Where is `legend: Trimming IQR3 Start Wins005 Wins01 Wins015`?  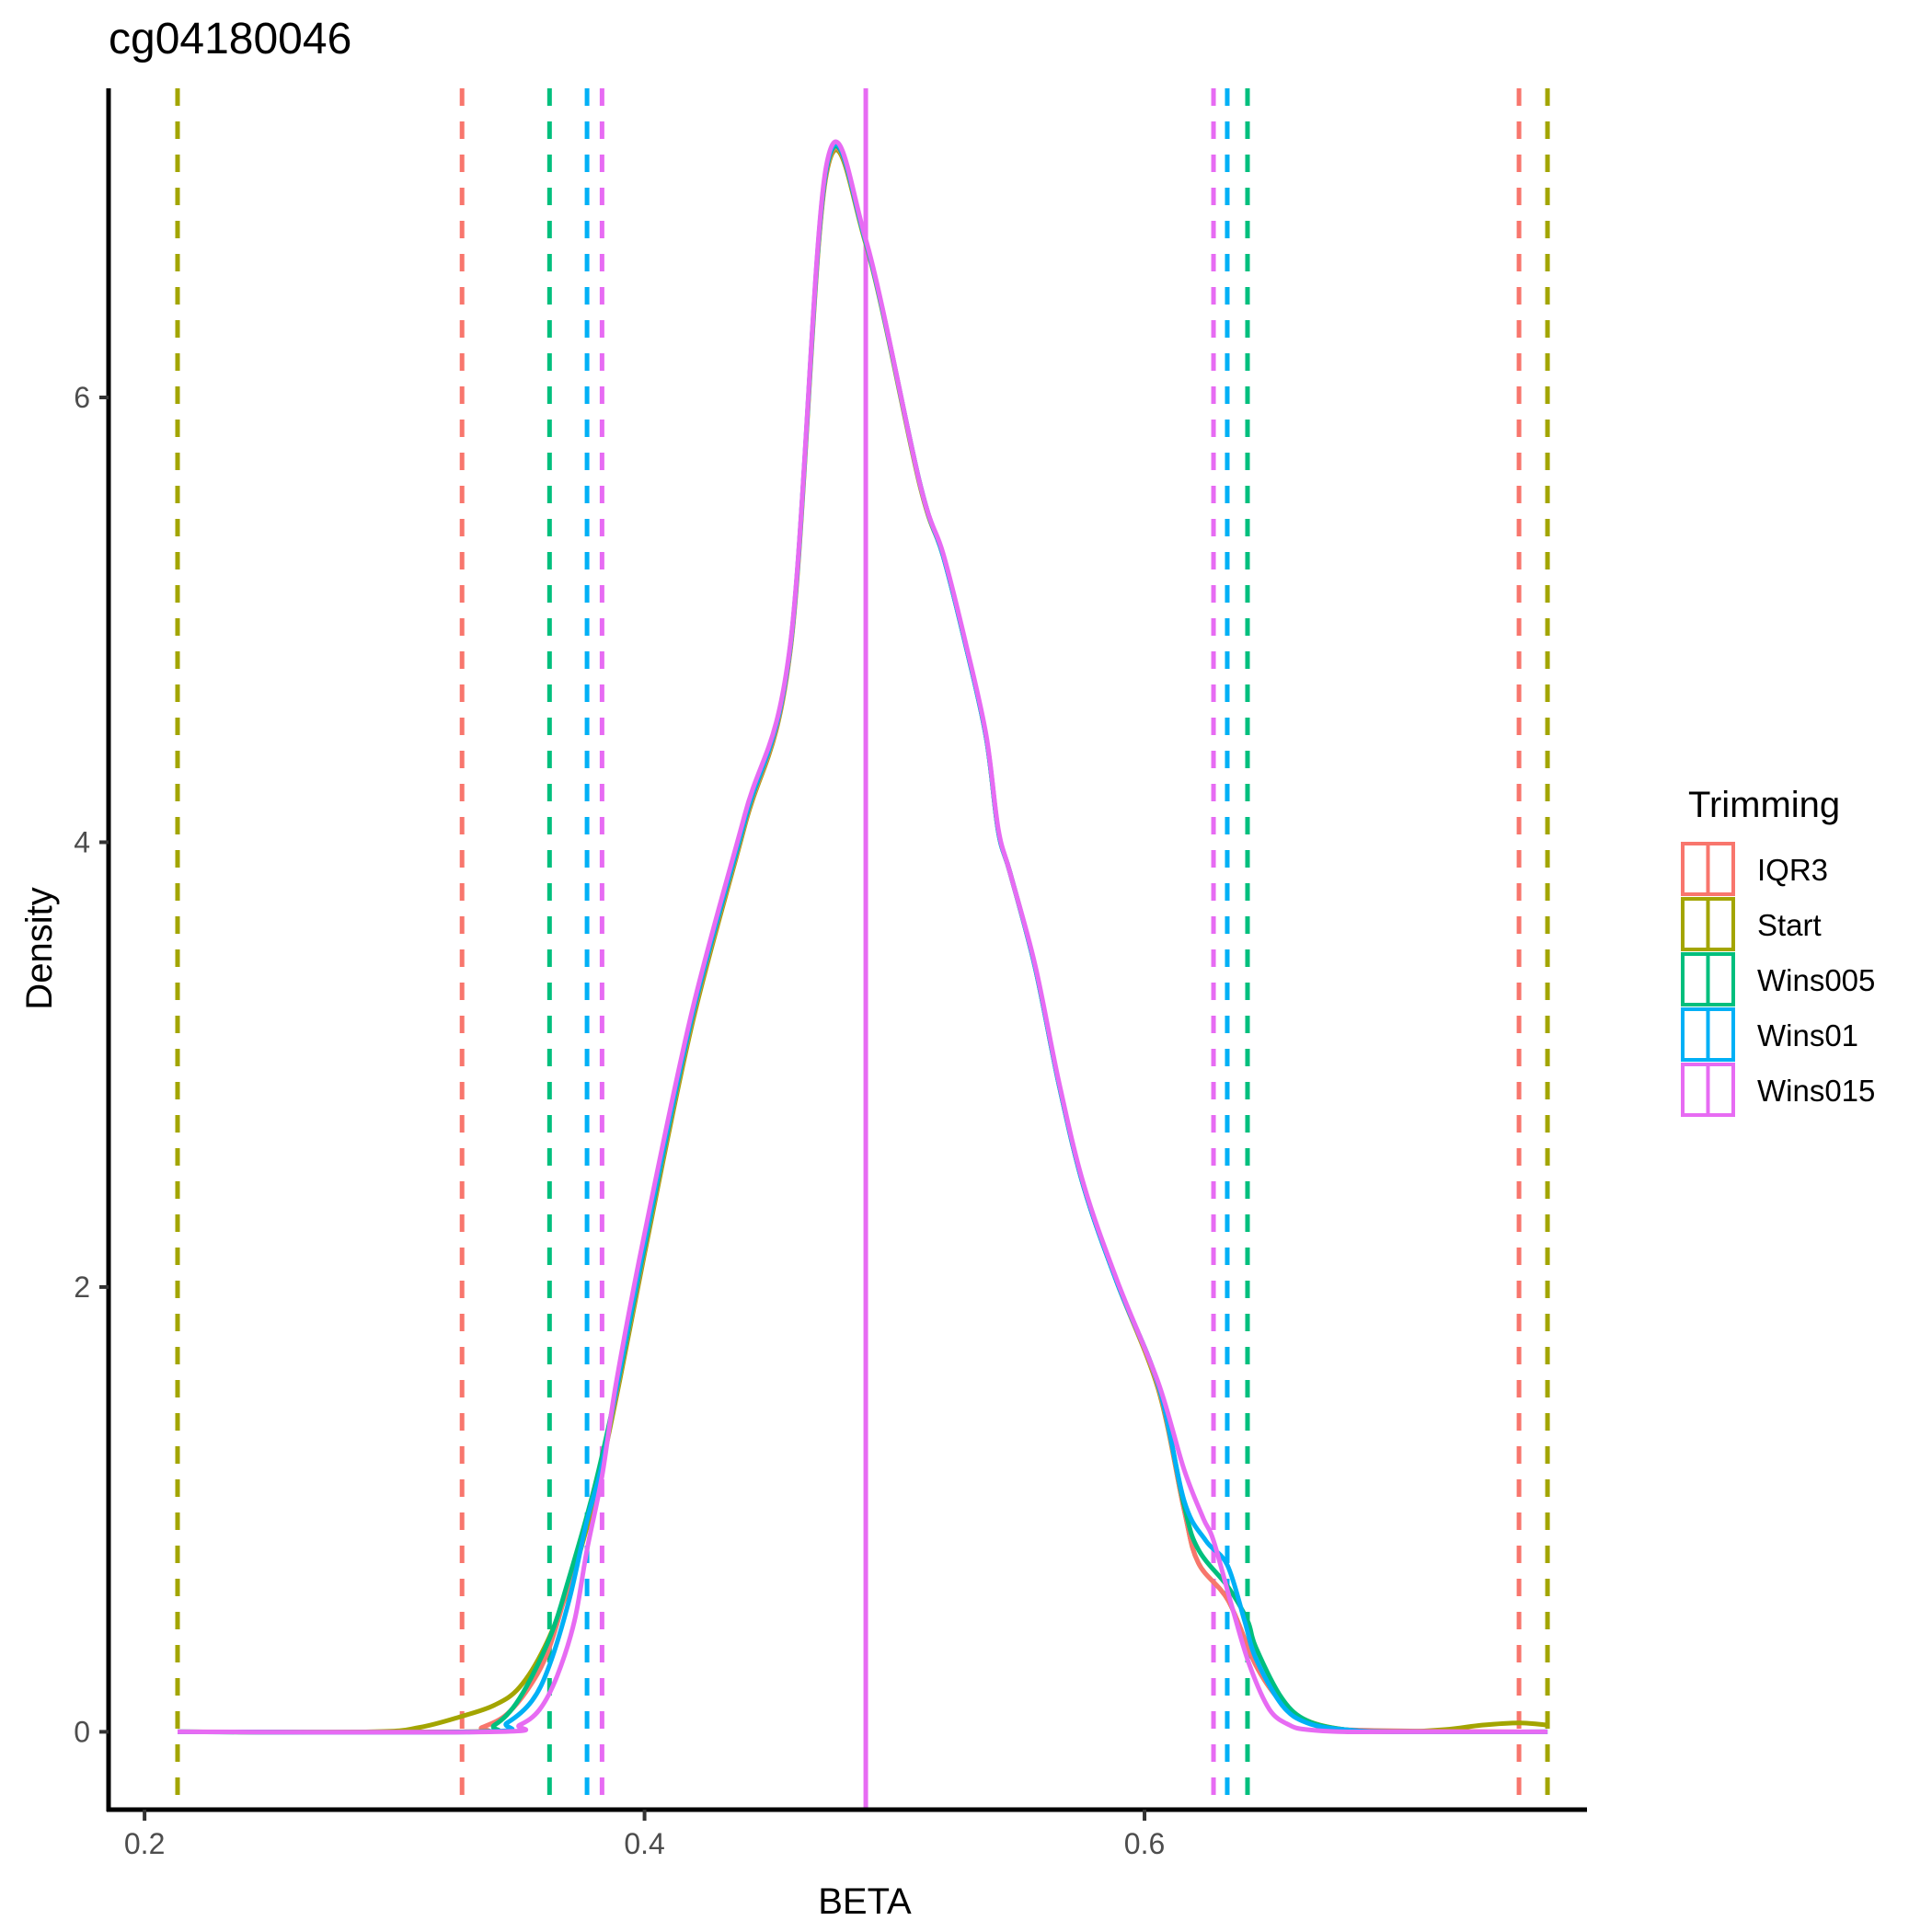
legend: Trimming IQR3 Start Wins005 Wins01 Wins015 is located at coordinates (1778, 951).